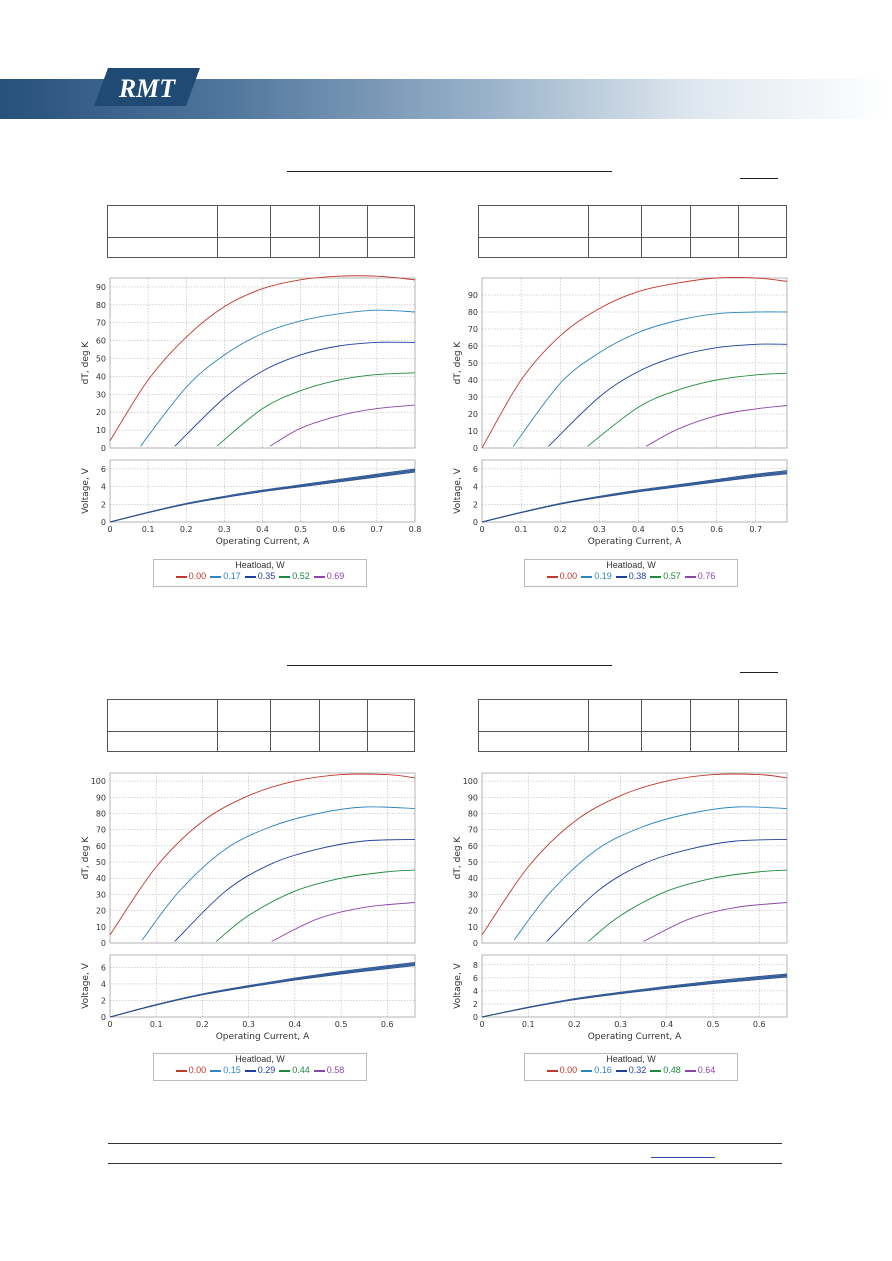  Describe the element at coordinates (101, 846) in the screenshot. I see `y-tick-label: 60` at that location.